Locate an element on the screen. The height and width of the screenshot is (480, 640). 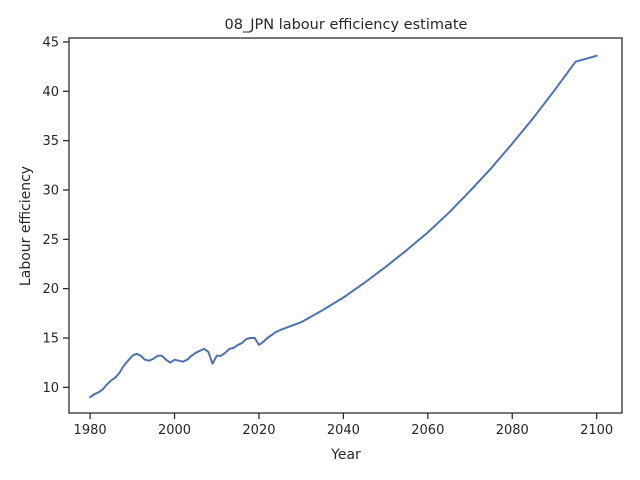
y-tick-label: 40 is located at coordinates (50, 92).